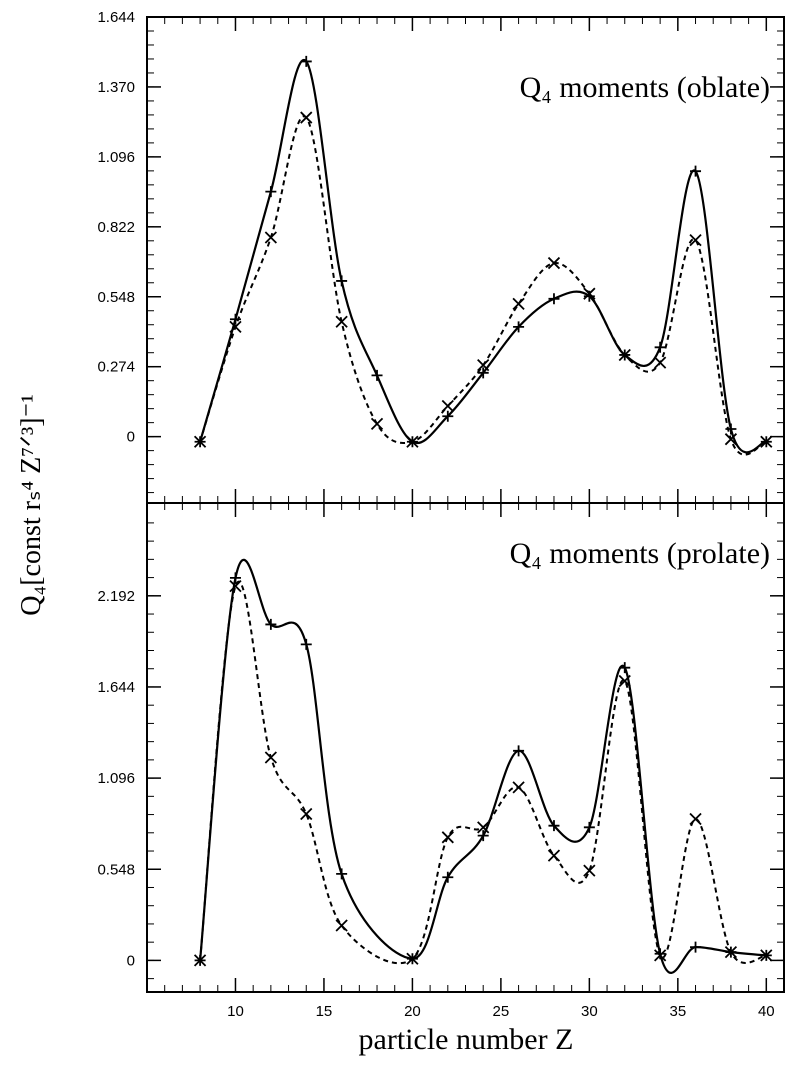 This screenshot has width=801, height=1068. I want to click on ytick-label: 0.274, so click(116, 367).